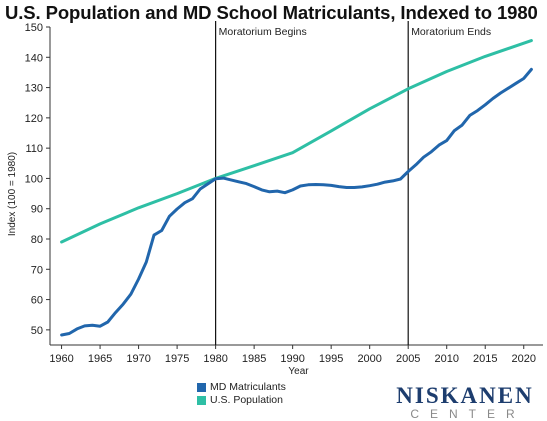  What do you see at coordinates (12, 194) in the screenshot?
I see `y-axis-title: Index (100 = 1980)` at bounding box center [12, 194].